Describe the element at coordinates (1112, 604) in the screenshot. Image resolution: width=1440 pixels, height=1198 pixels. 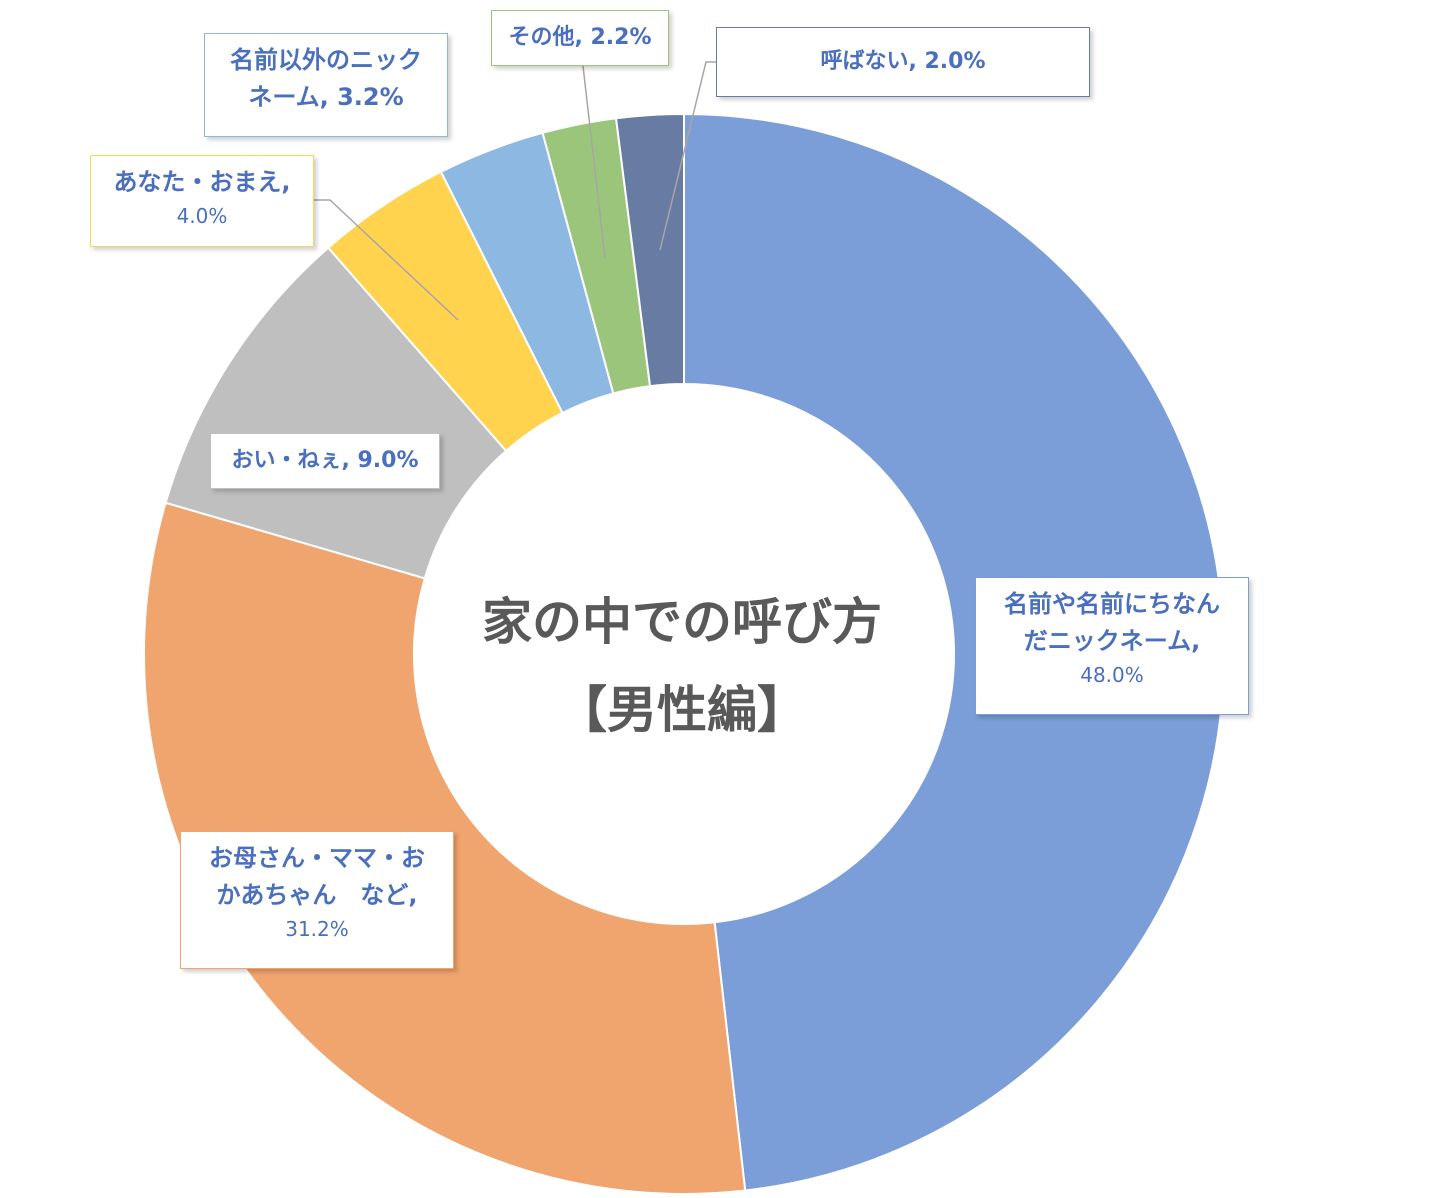
I see `label-line: 名前や名前にちなん` at that location.